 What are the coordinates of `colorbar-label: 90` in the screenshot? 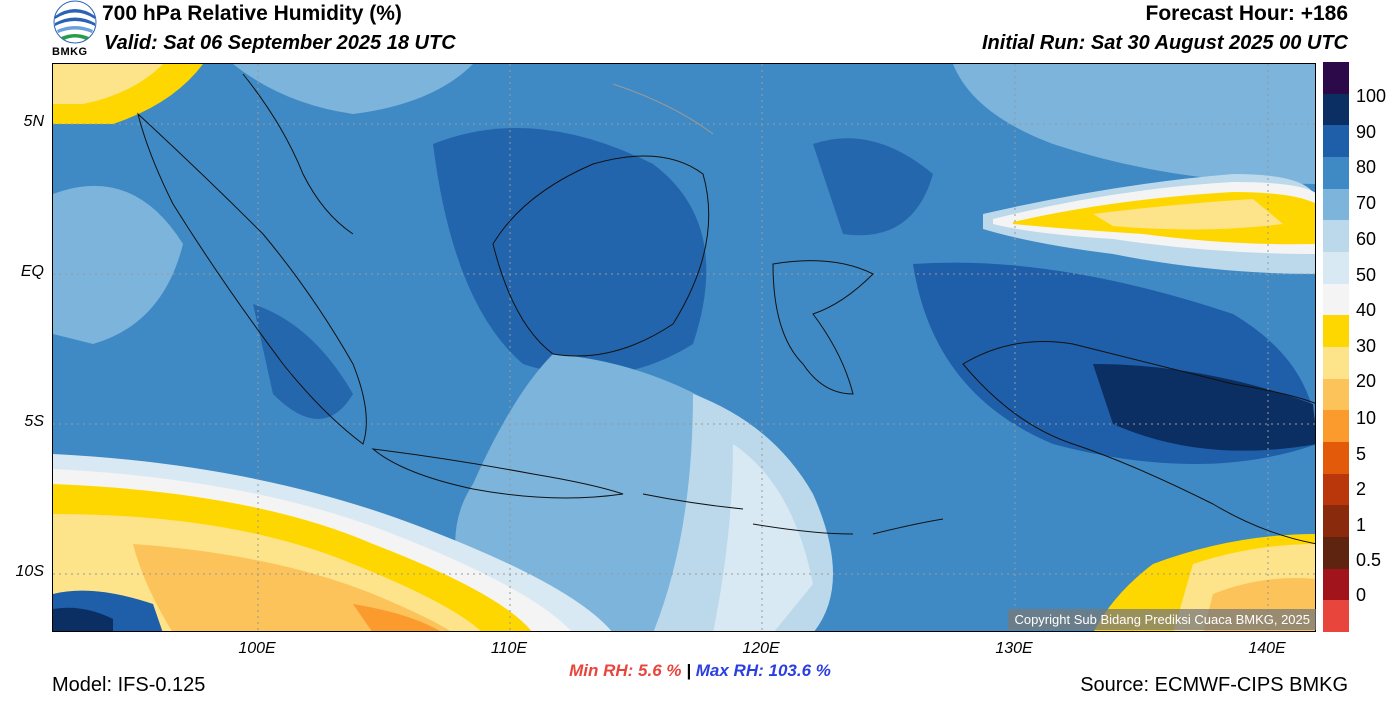 It's located at (1366, 132).